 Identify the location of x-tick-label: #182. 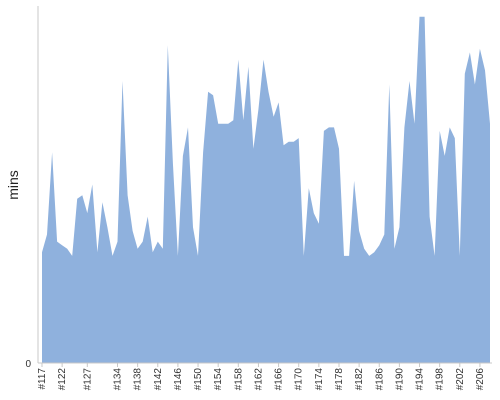
(359, 379).